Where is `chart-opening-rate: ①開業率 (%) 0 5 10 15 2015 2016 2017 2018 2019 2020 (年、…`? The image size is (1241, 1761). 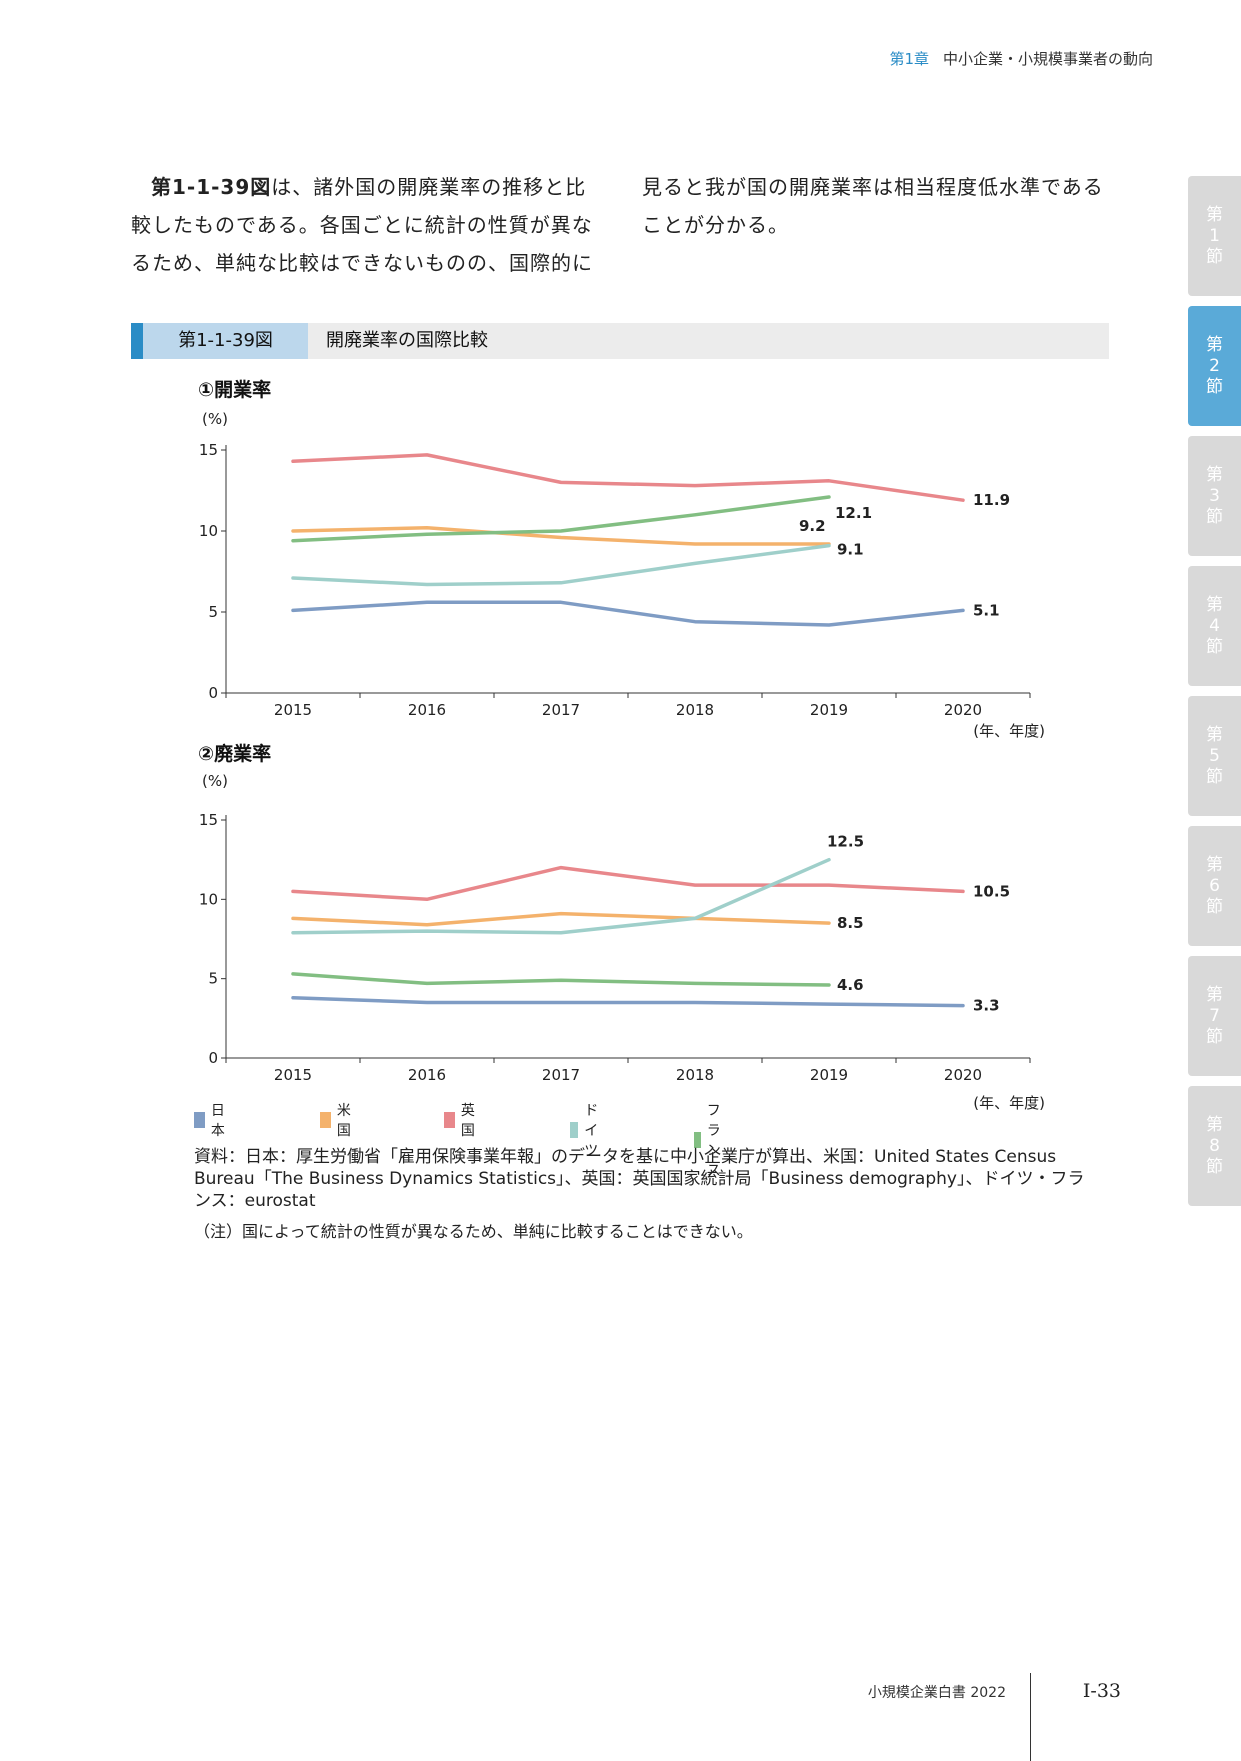 chart-opening-rate: ①開業率 (%) 0 5 10 15 2015 2016 2017 2018 2019 2020 (年、… is located at coordinates (621, 559).